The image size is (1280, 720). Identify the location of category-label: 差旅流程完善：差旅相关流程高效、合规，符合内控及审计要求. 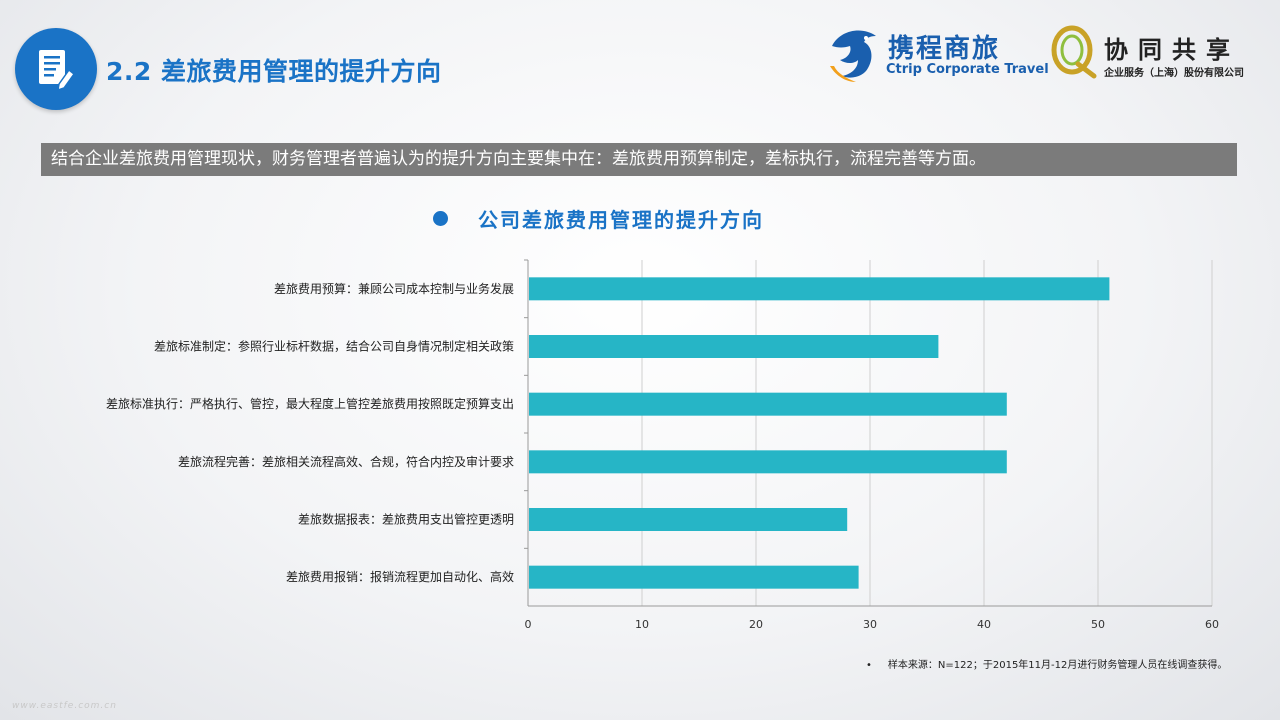
(346, 461).